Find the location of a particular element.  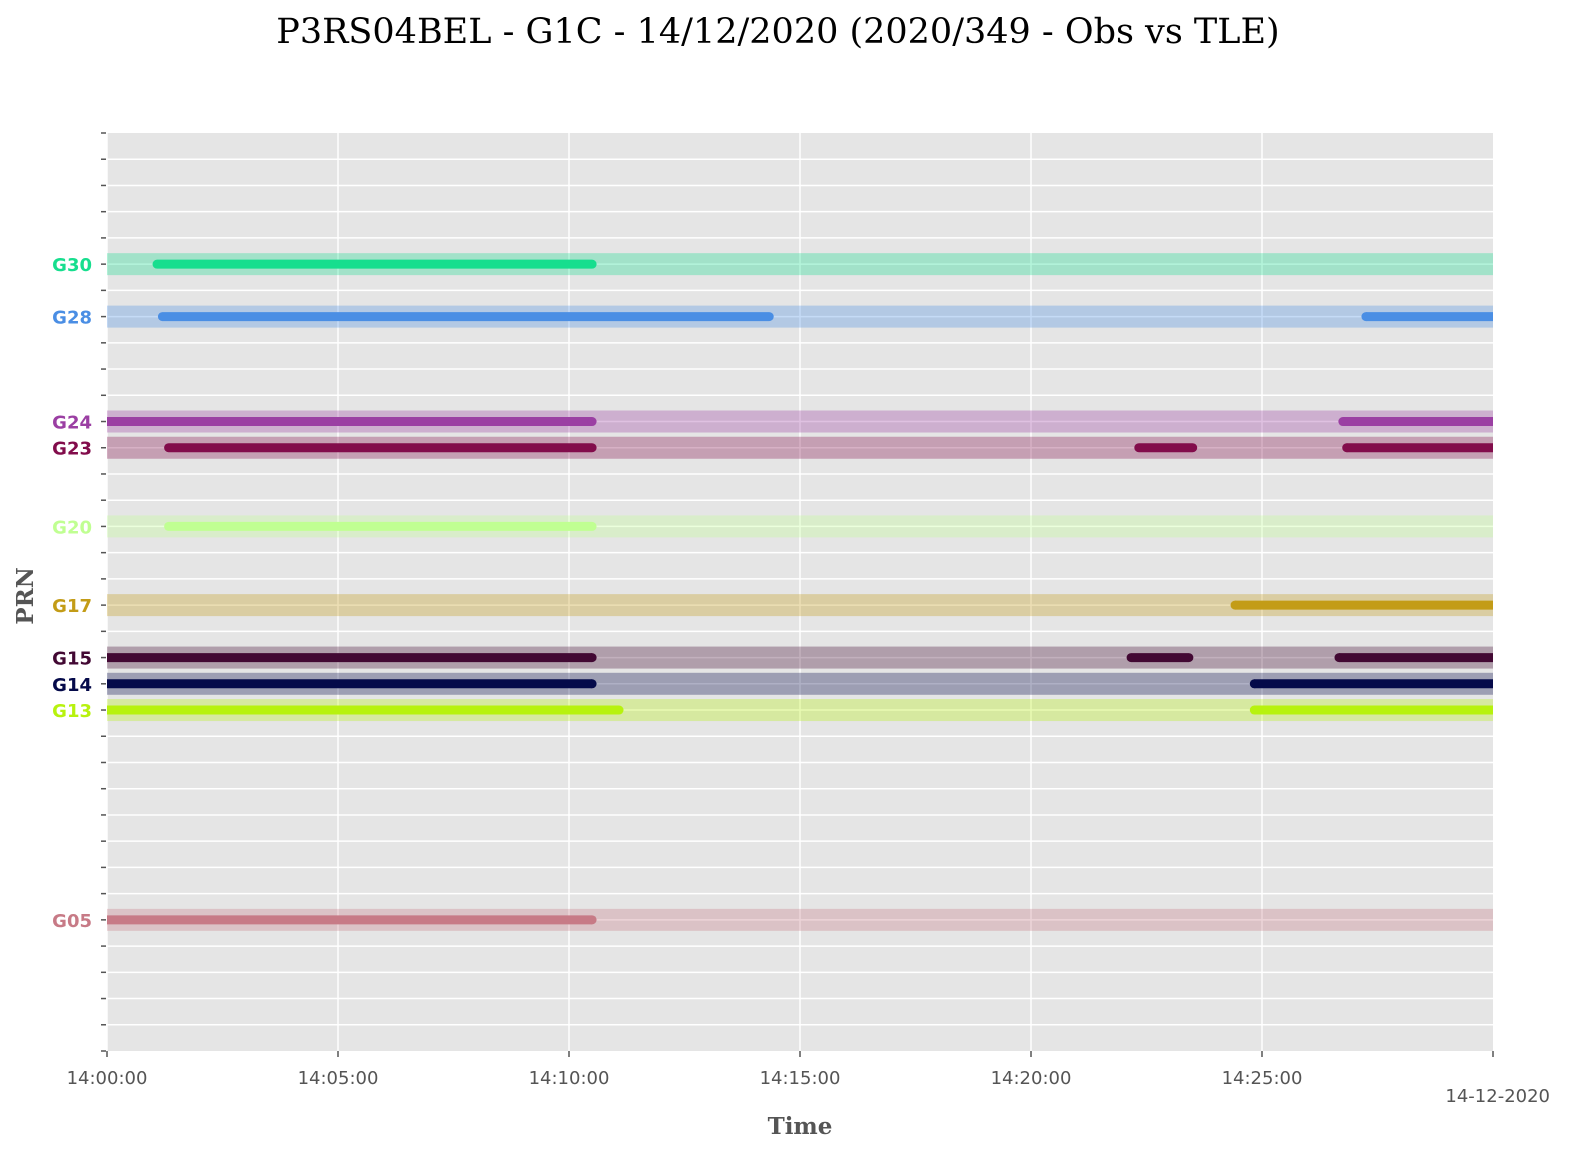

tle-band-g13 is located at coordinates (800, 710).